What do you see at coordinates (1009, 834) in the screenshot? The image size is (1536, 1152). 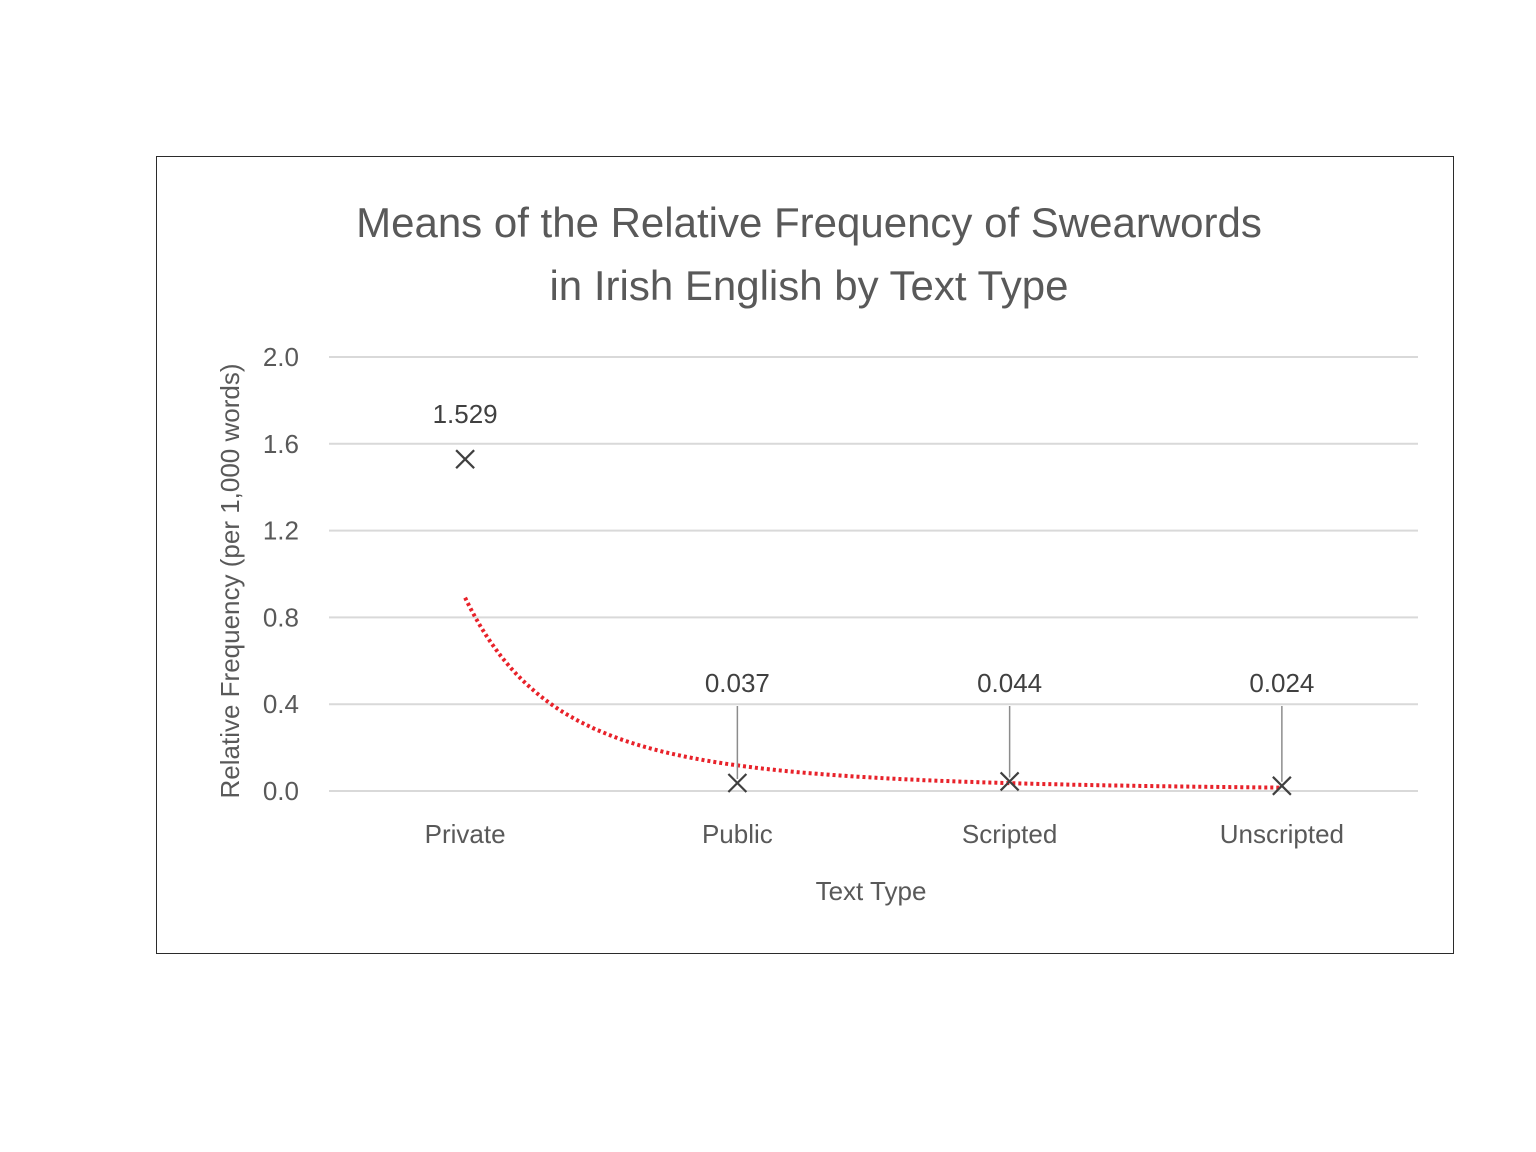 I see `x-tick-label: Scripted` at bounding box center [1009, 834].